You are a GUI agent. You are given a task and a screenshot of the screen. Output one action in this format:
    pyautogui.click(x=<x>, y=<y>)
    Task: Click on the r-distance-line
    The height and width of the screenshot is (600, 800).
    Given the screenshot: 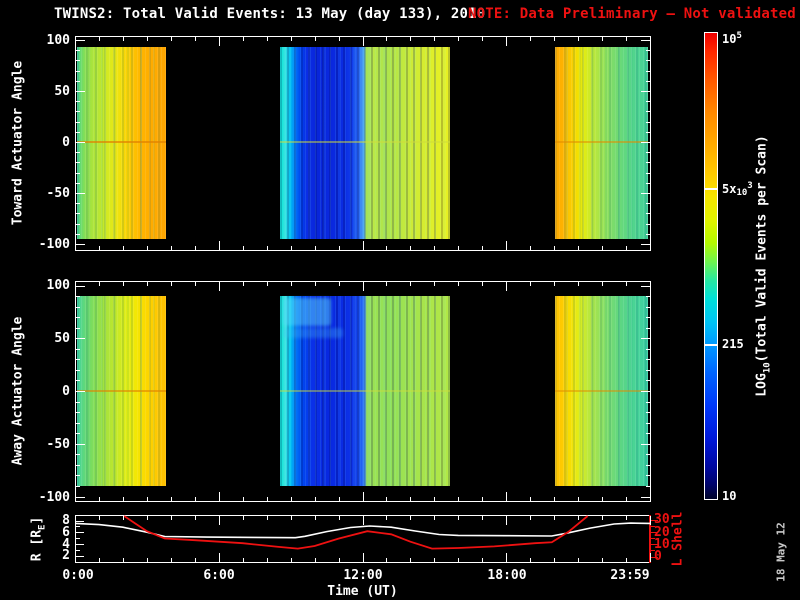 What is the action you would take?
    pyautogui.click(x=362, y=530)
    